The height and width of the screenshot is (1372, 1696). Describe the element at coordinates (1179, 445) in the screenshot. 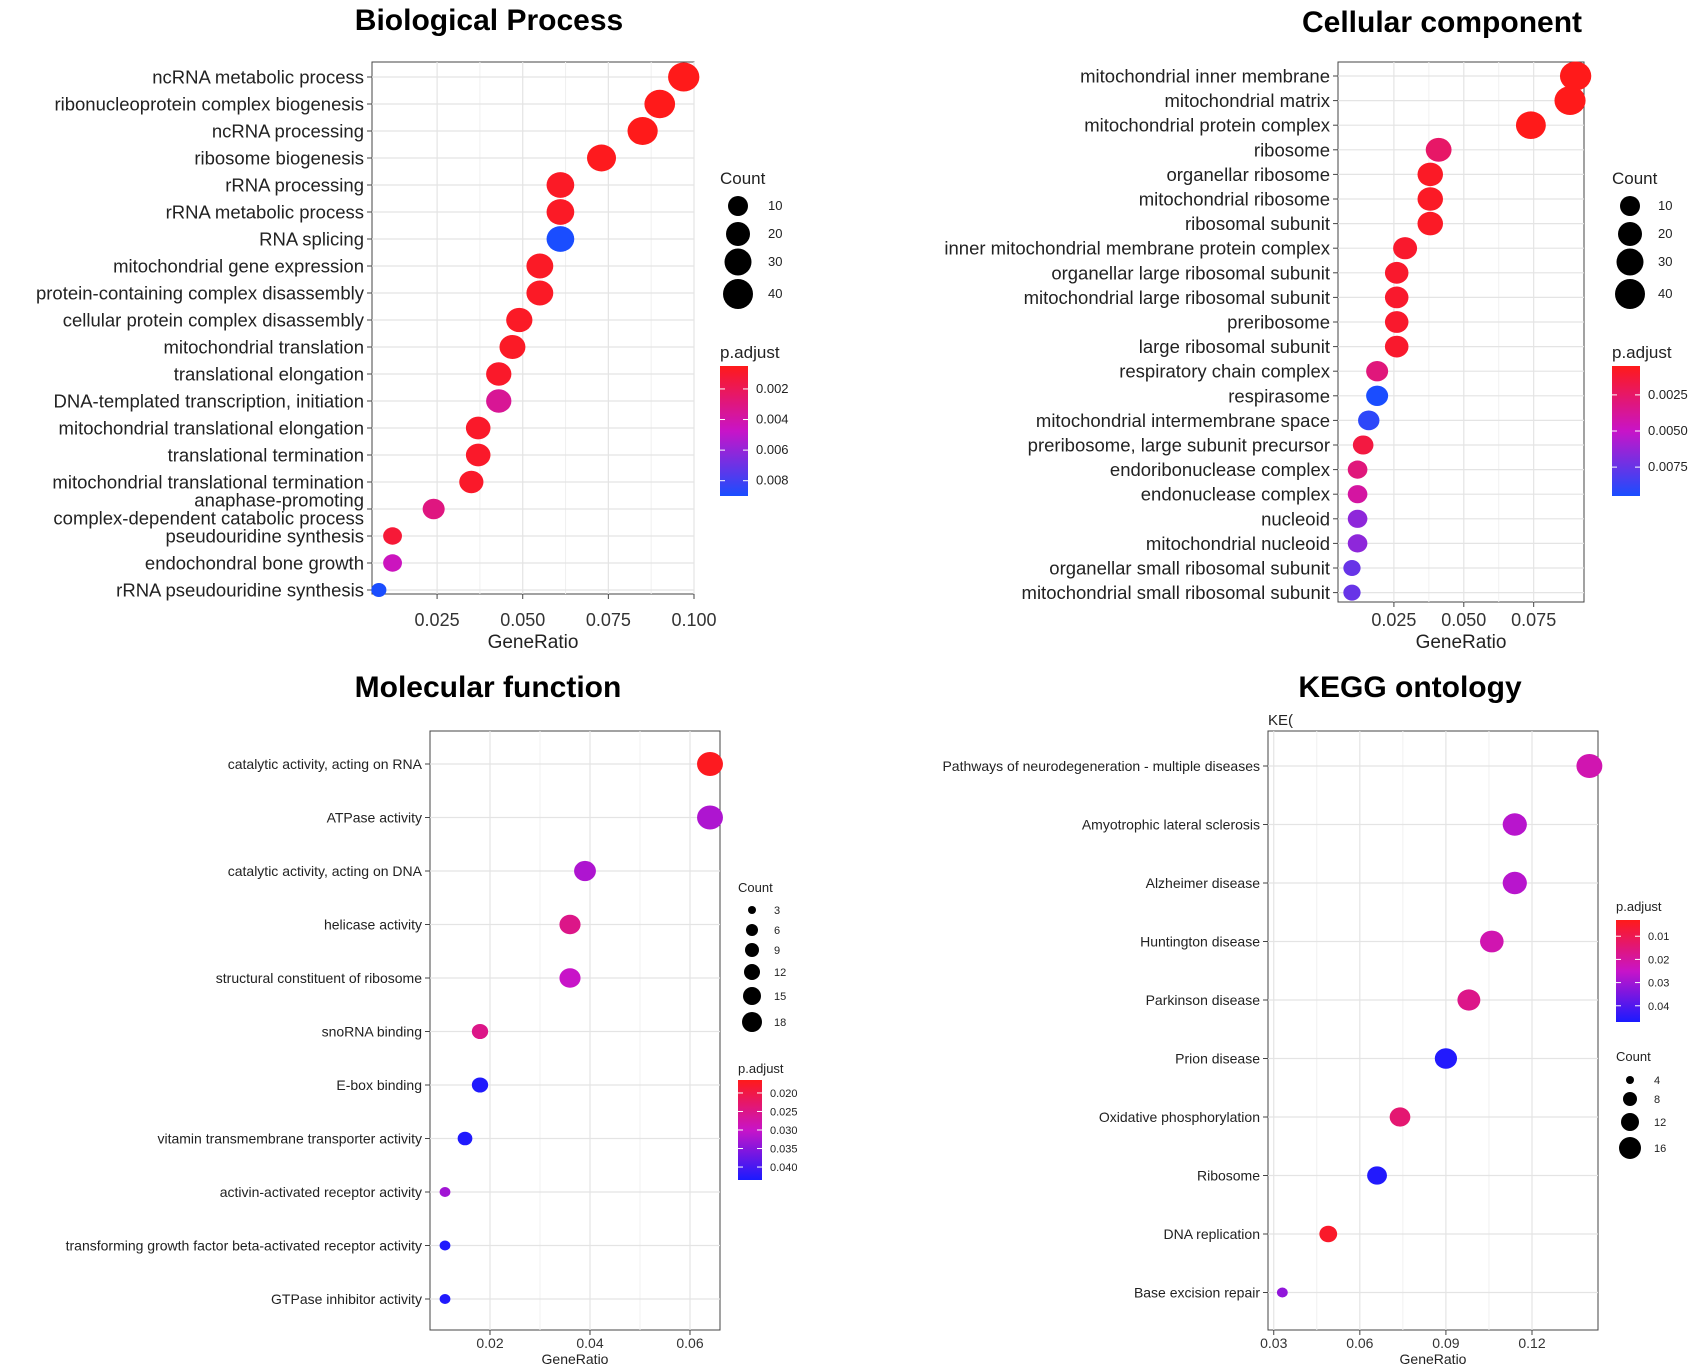

I see `cellular-component-category-label: preribosome, large subunit precursor` at that location.